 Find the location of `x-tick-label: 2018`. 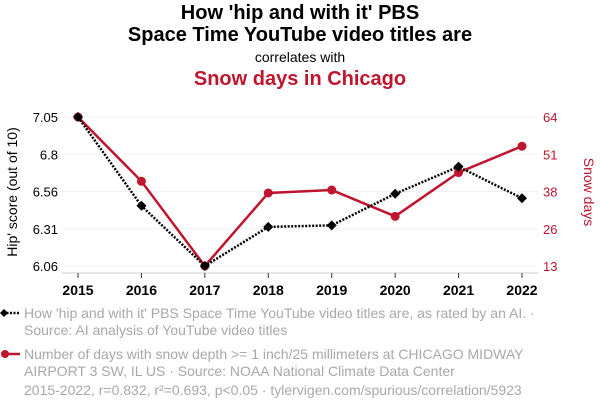

x-tick-label: 2018 is located at coordinates (268, 290).